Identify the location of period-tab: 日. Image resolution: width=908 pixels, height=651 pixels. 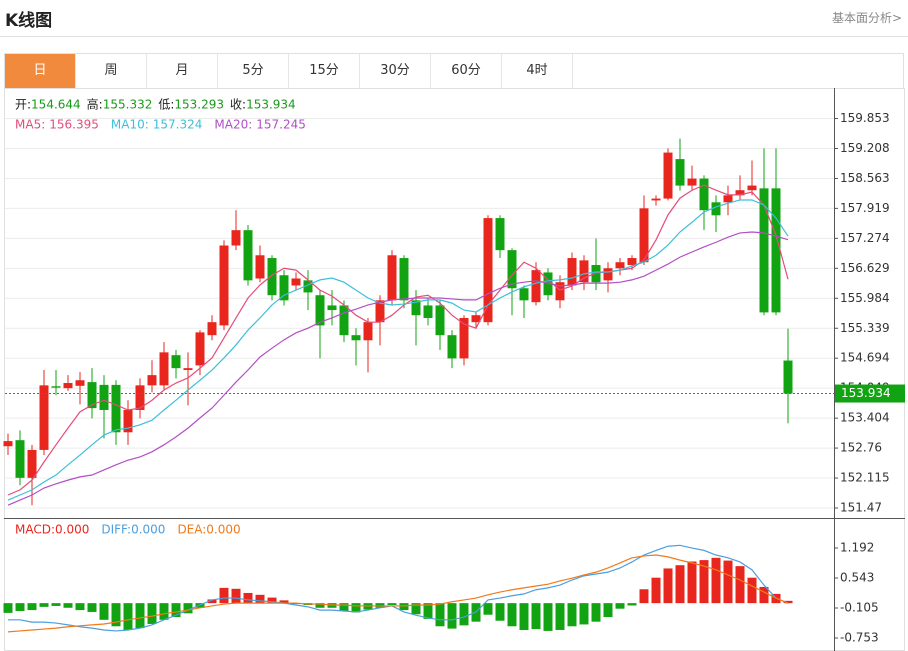
(40, 71).